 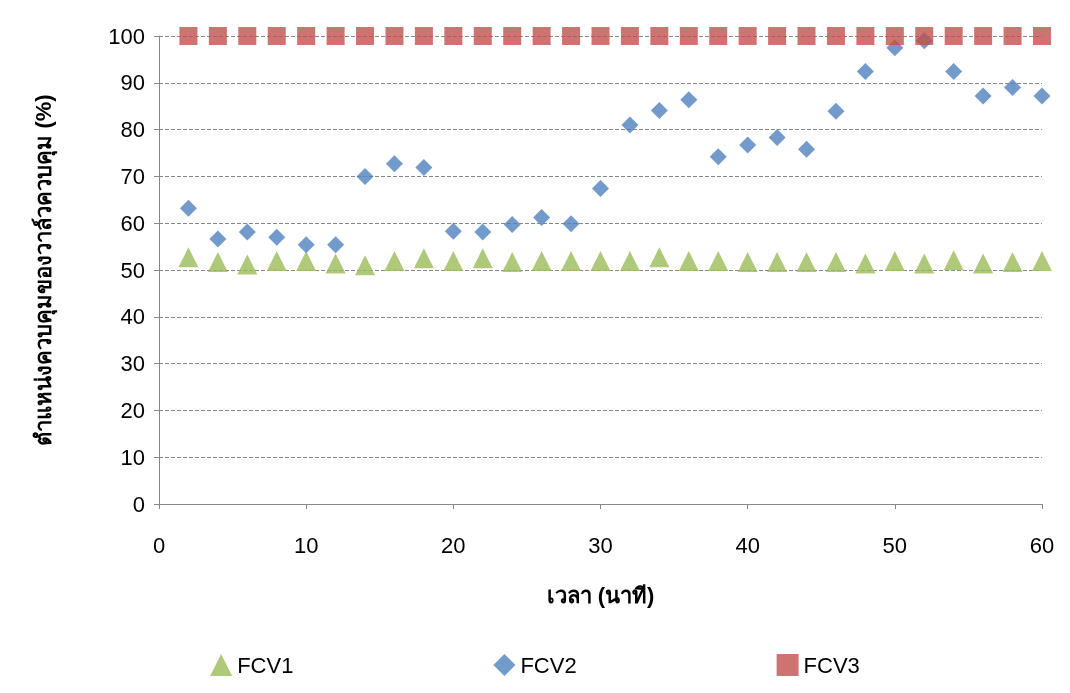 I want to click on legend-label: FCV3, so click(x=831, y=665).